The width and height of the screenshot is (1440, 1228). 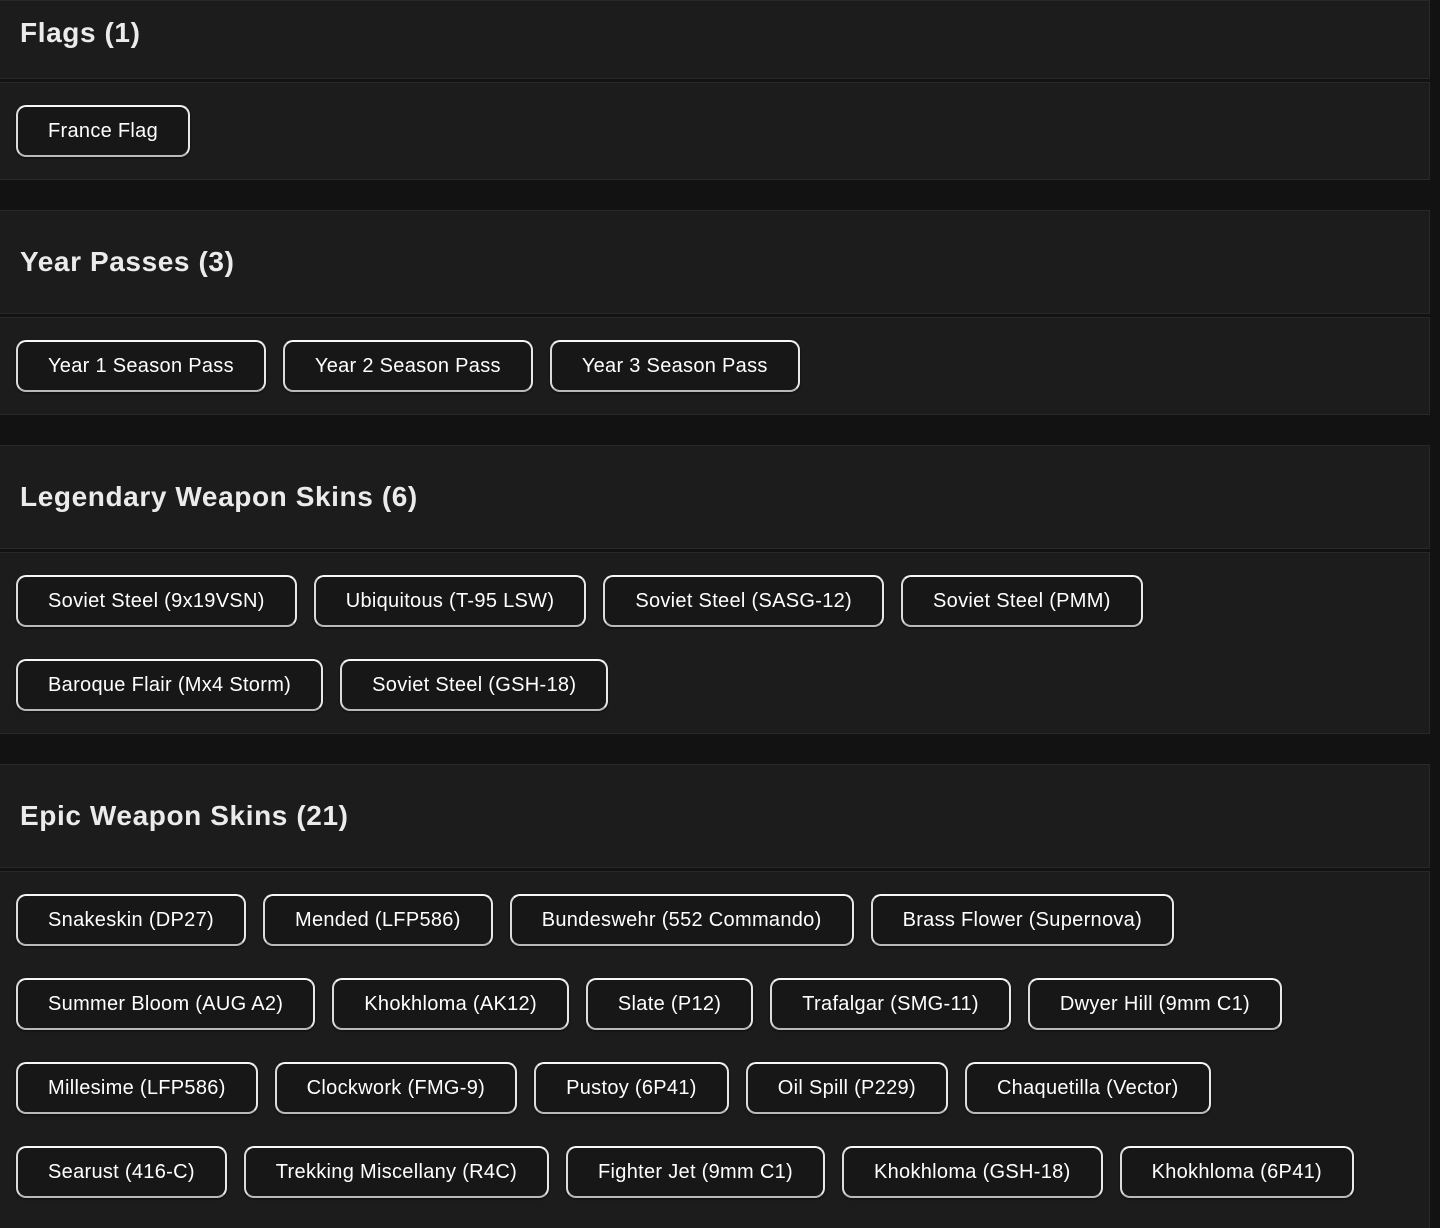 I want to click on inventory-item-button: Pustoy (6P41), so click(x=631, y=1088).